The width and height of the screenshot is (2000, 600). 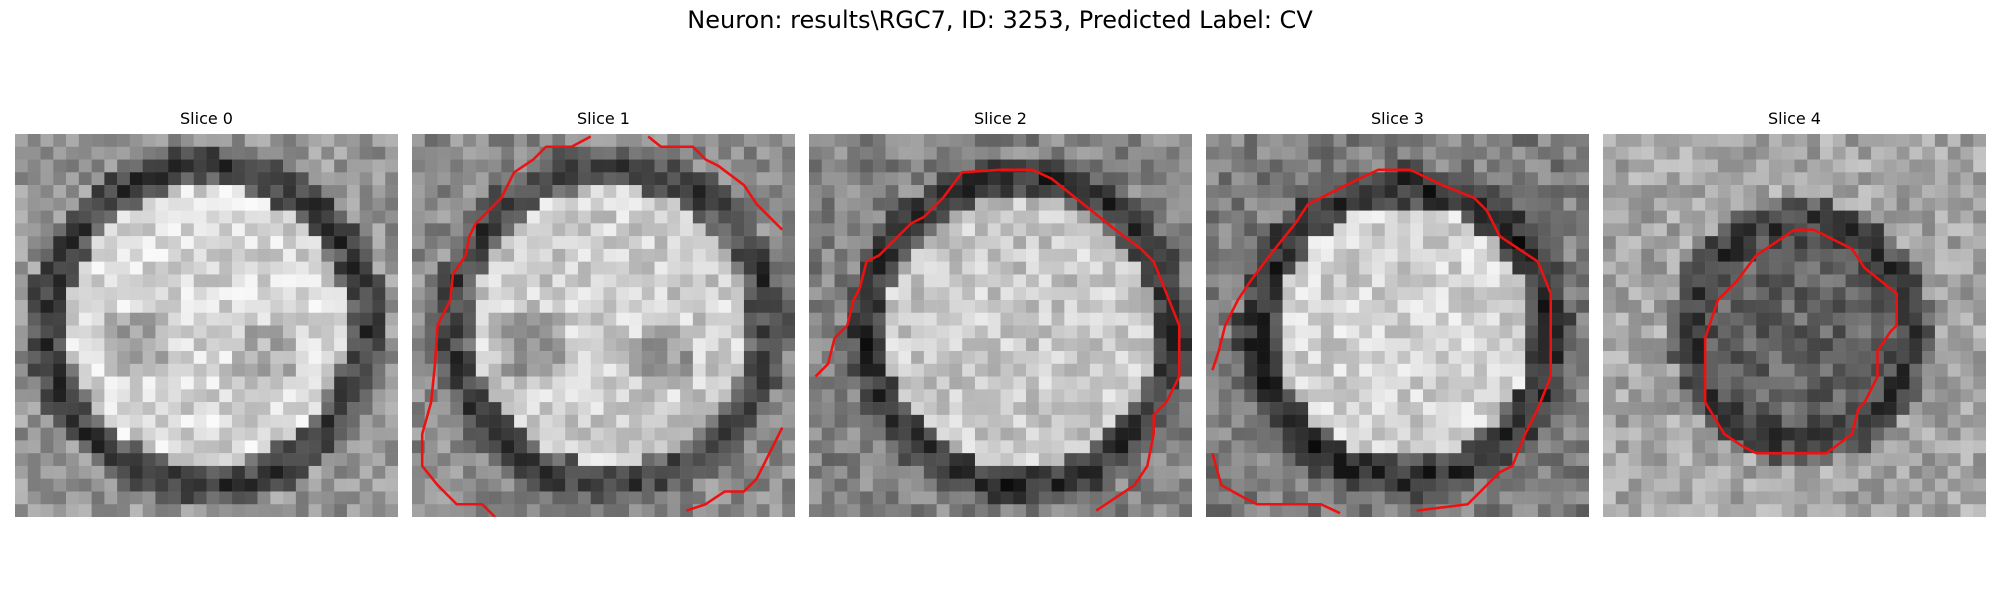 I want to click on slice-panel-0: Slice 0, so click(x=206, y=312).